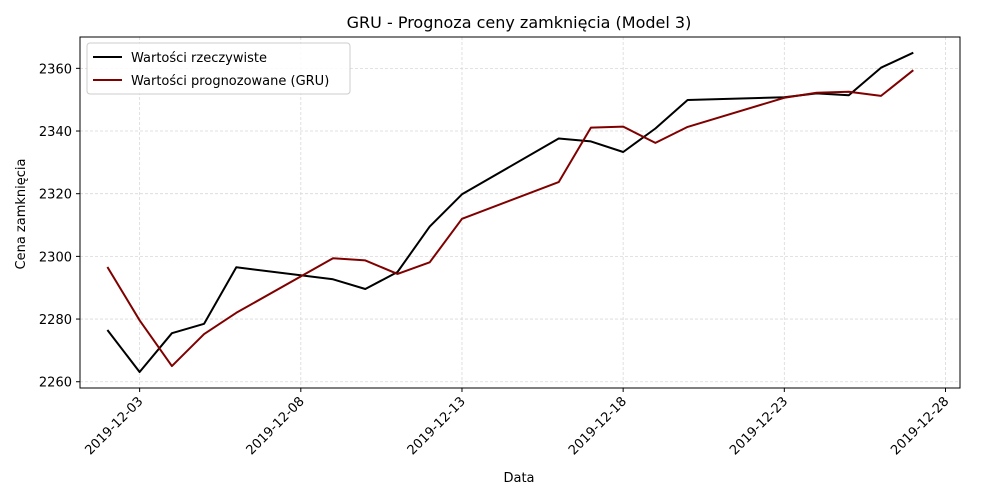 This screenshot has height=500, width=1000. What do you see at coordinates (55, 132) in the screenshot?
I see `y-tick-label: 2340` at bounding box center [55, 132].